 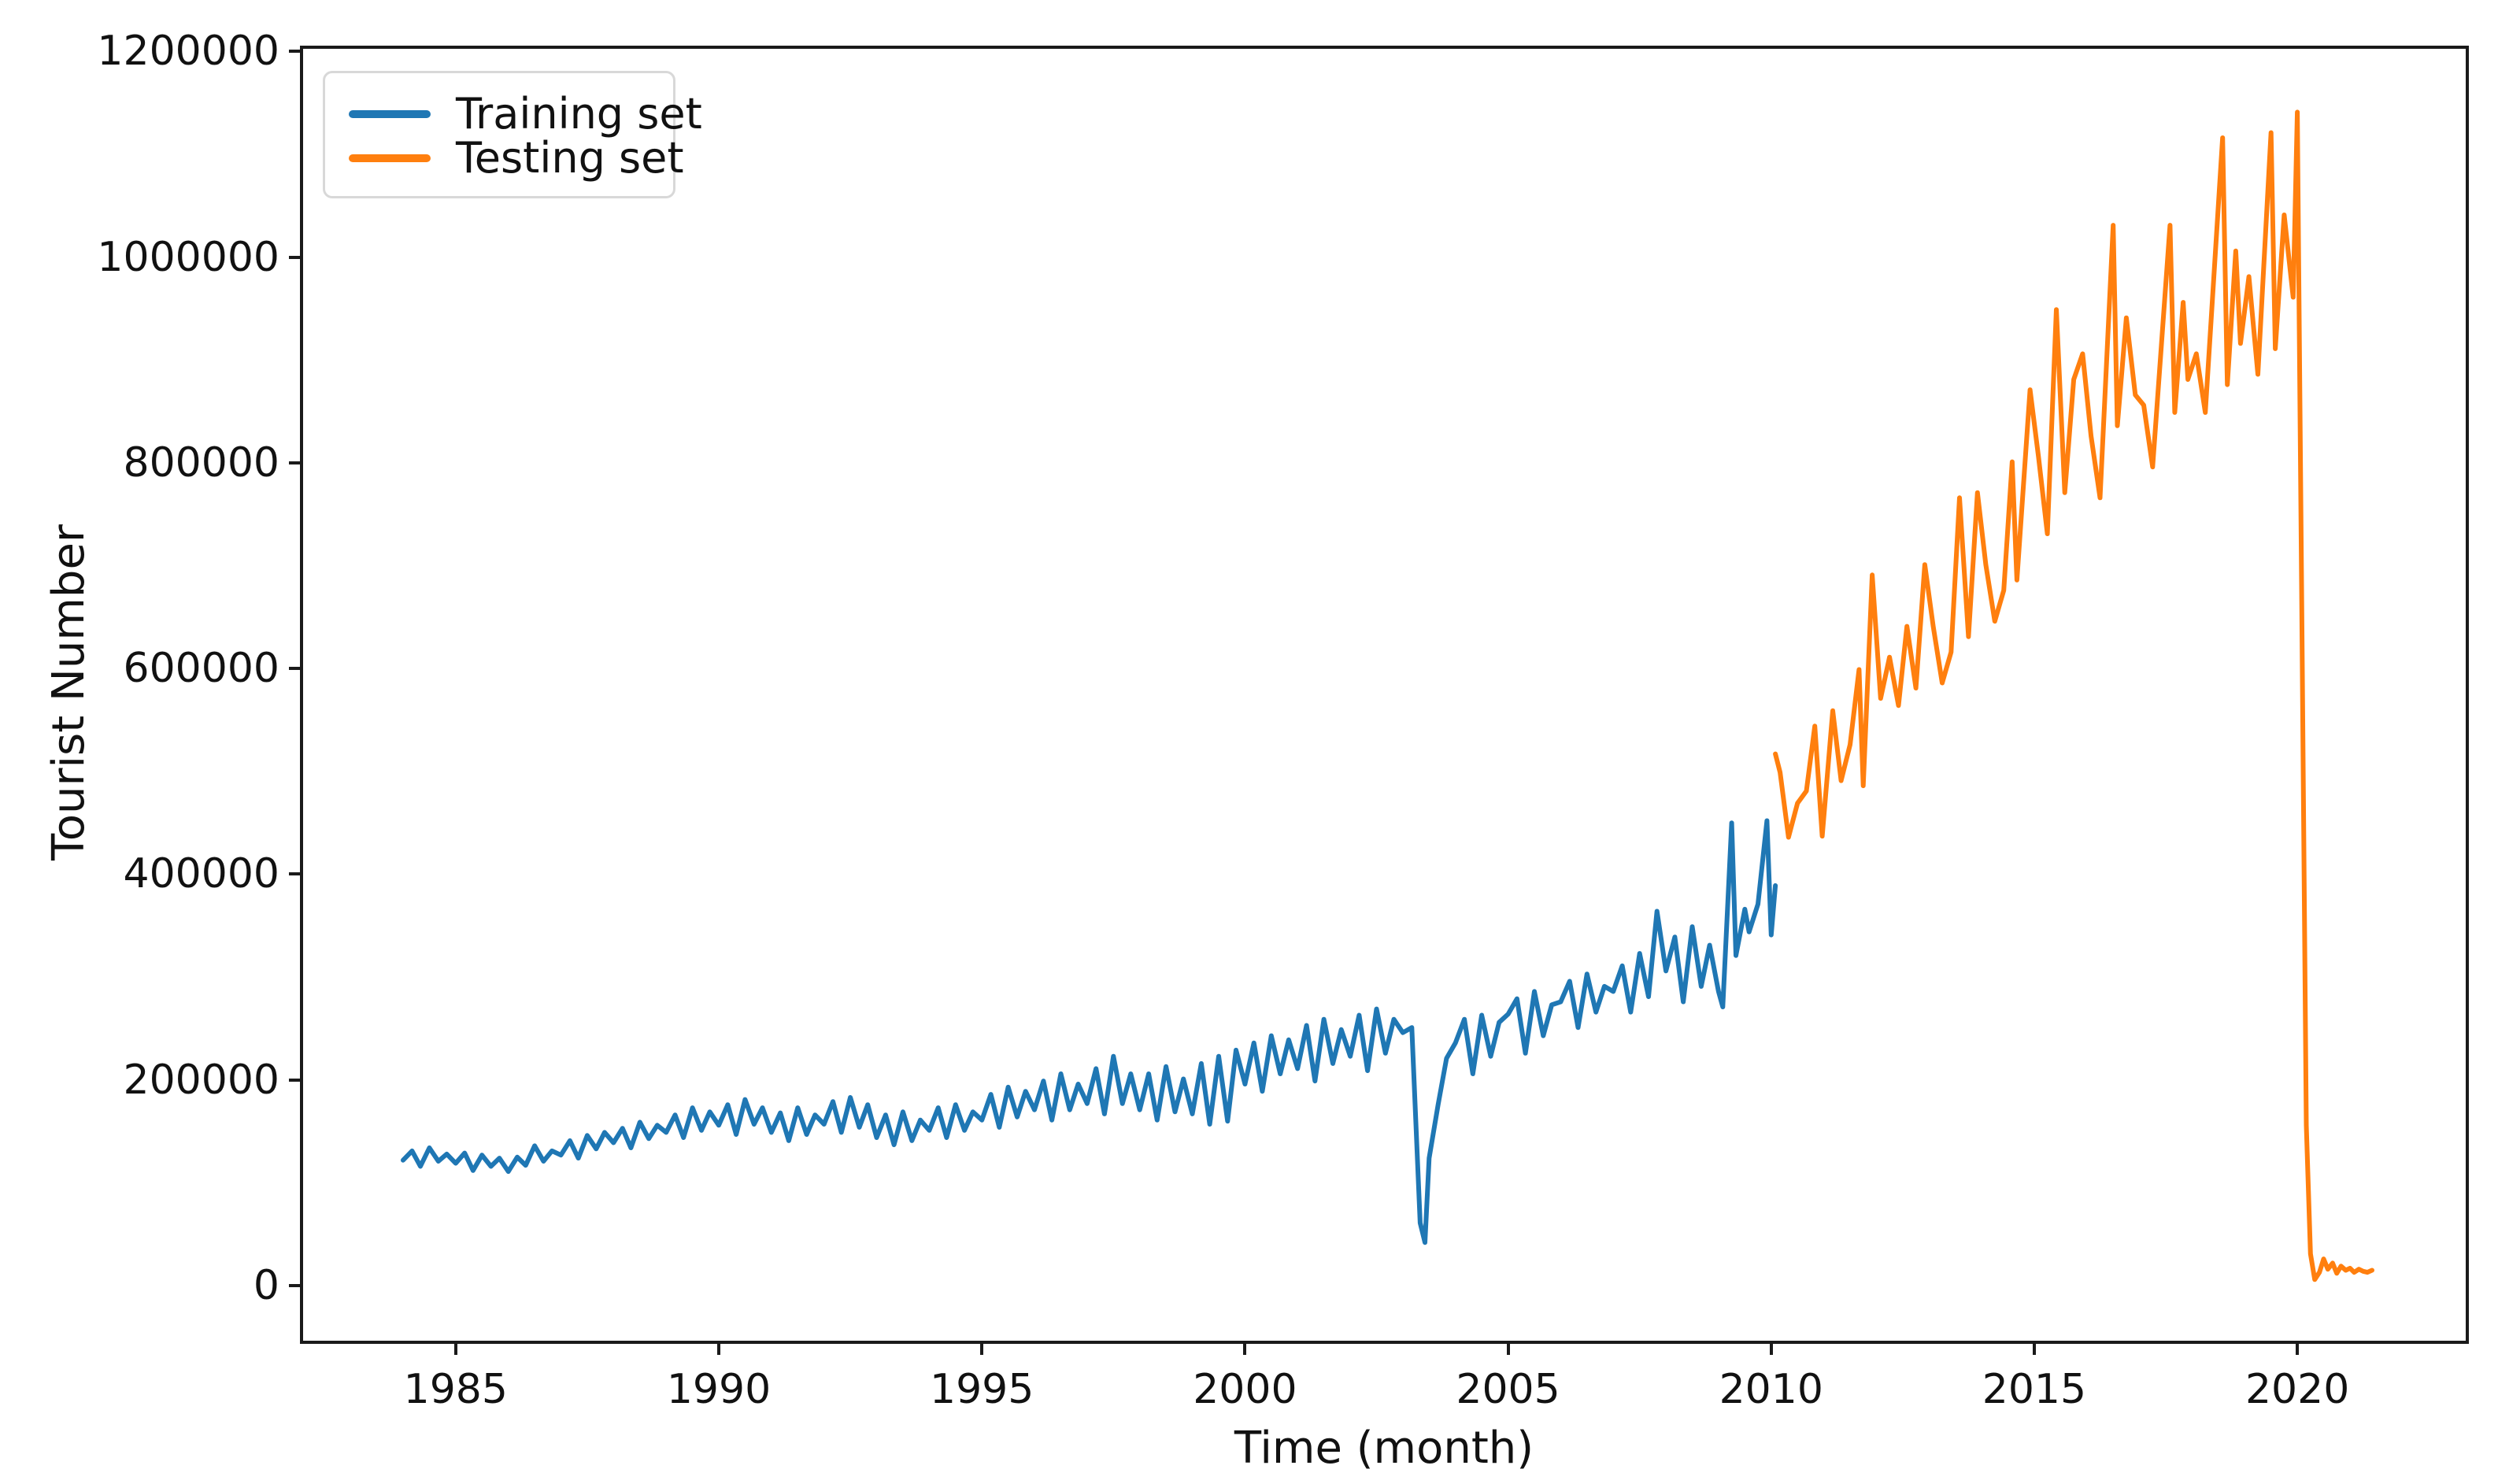 I want to click on y-tick-label: 600000, so click(x=201, y=669).